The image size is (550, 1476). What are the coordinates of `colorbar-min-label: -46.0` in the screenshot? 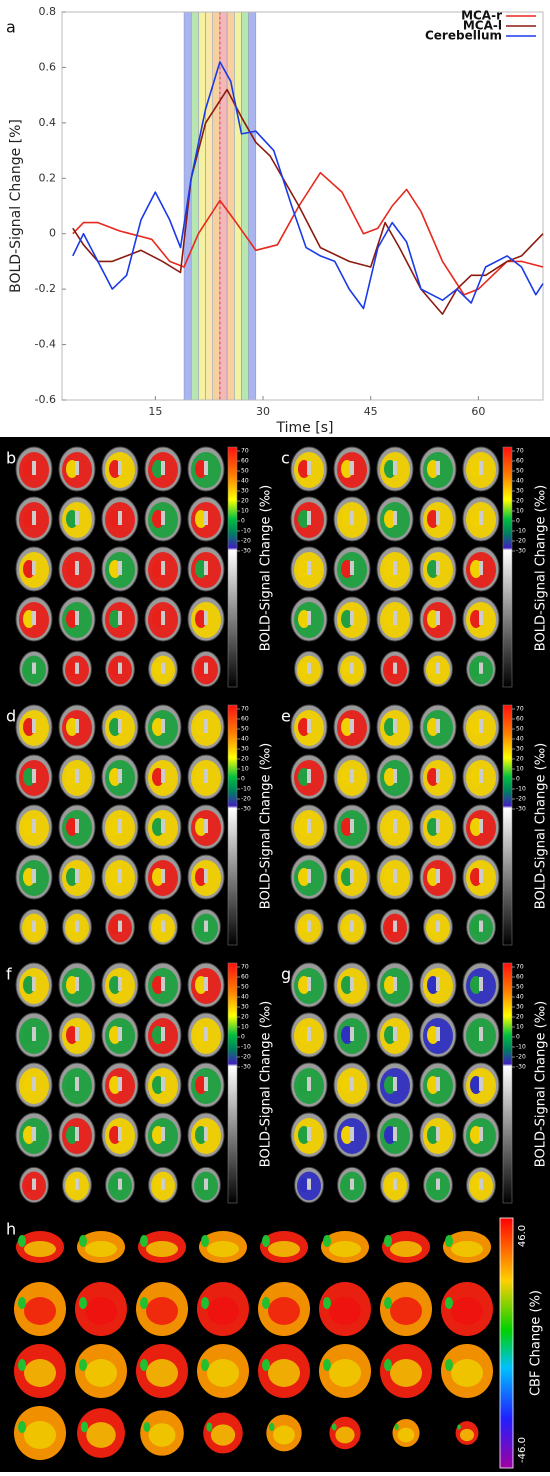 It's located at (522, 1450).